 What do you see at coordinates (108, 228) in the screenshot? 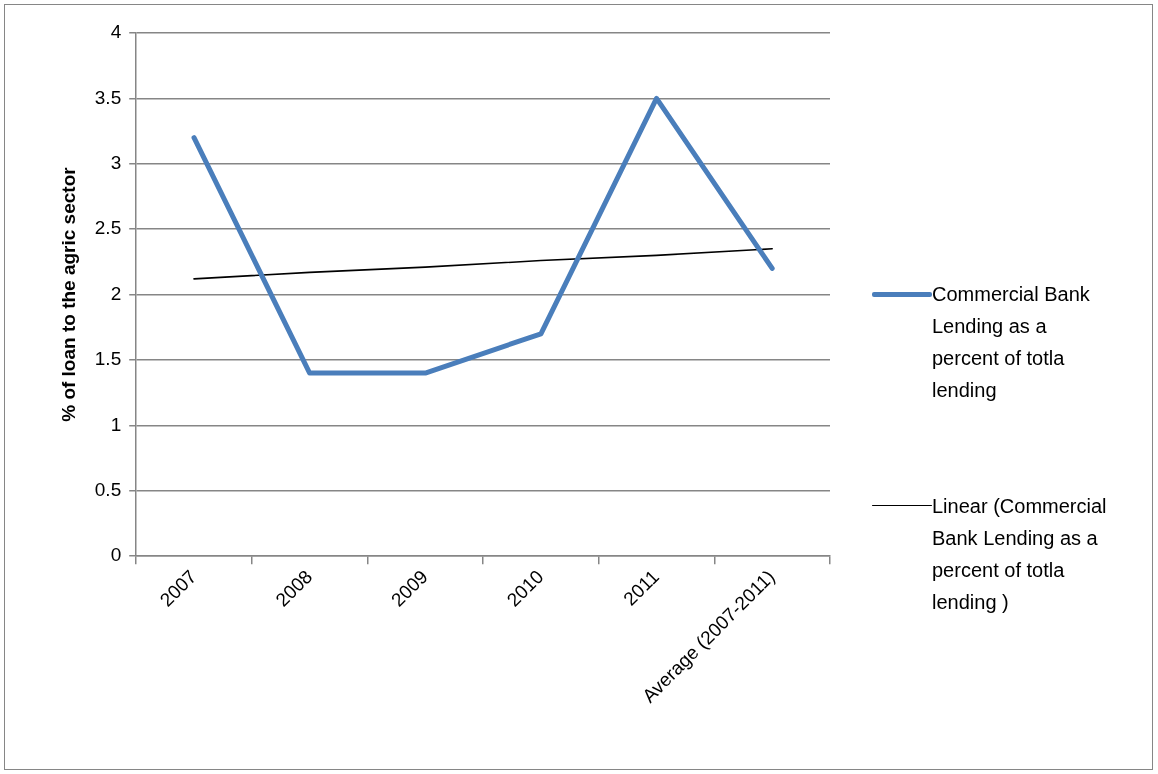
I see `y-tick-label: 2.5` at bounding box center [108, 228].